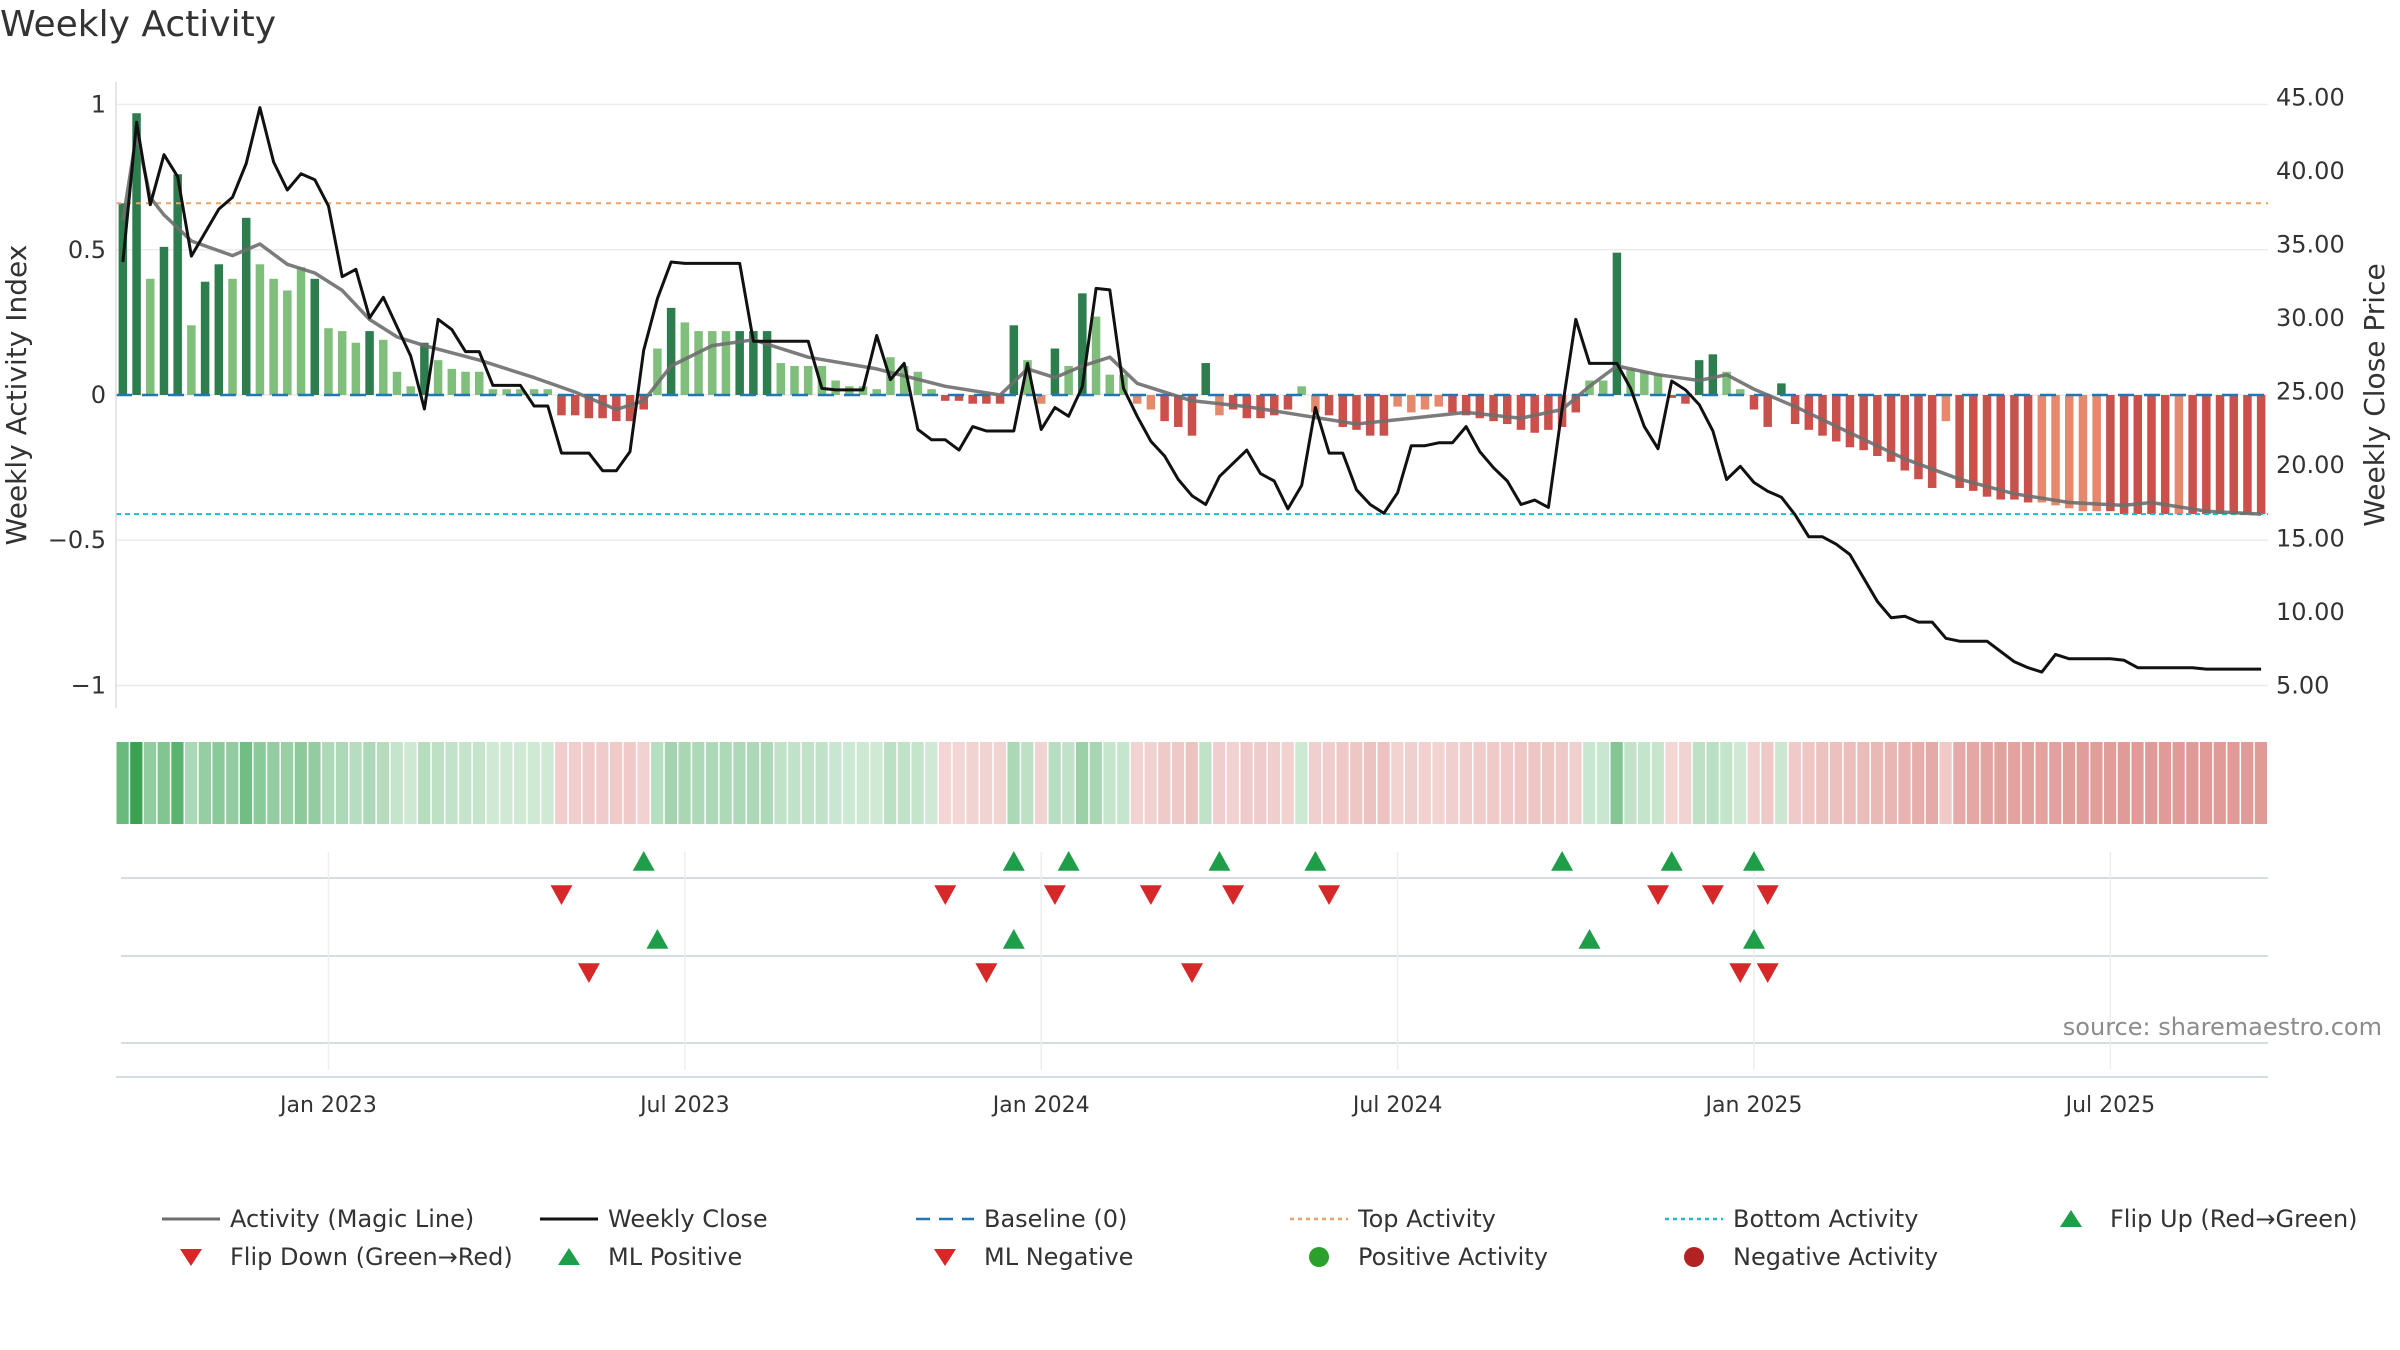 Image resolution: width=2400 pixels, height=1350 pixels. I want to click on y2-tick-label: 25.00, so click(2310, 391).